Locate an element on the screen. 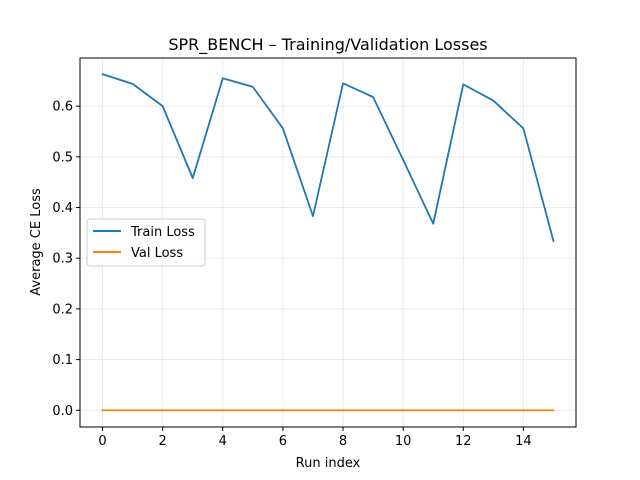 This screenshot has height=480, width=640. y-tick-label: 0.6 is located at coordinates (62, 107).